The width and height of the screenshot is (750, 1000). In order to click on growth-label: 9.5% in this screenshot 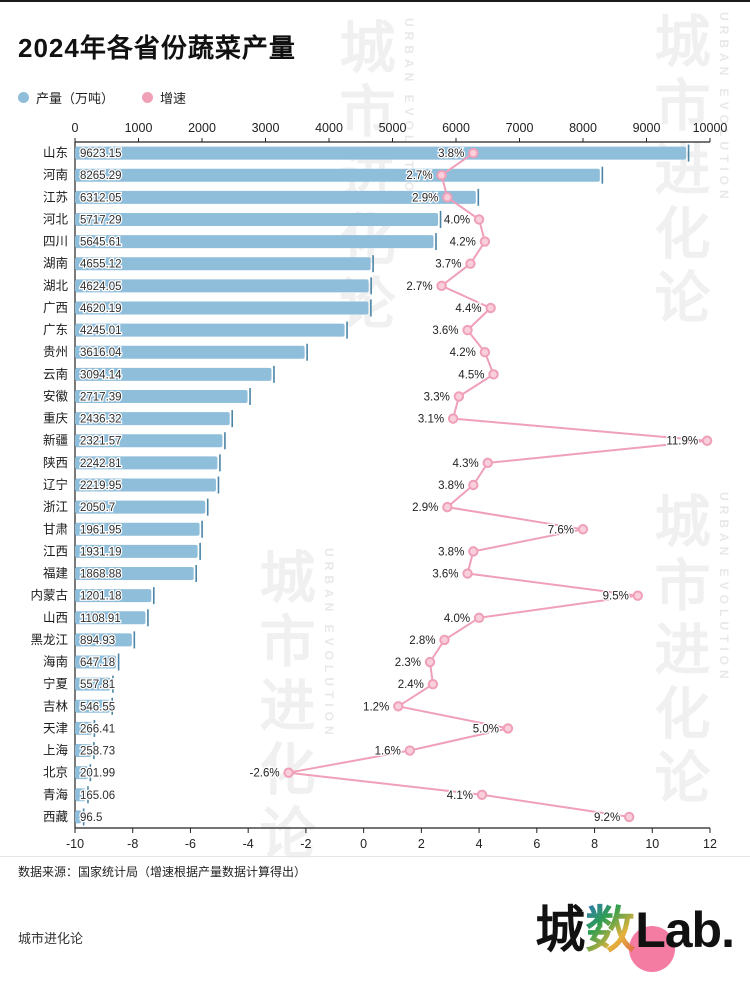, I will do `click(616, 597)`.